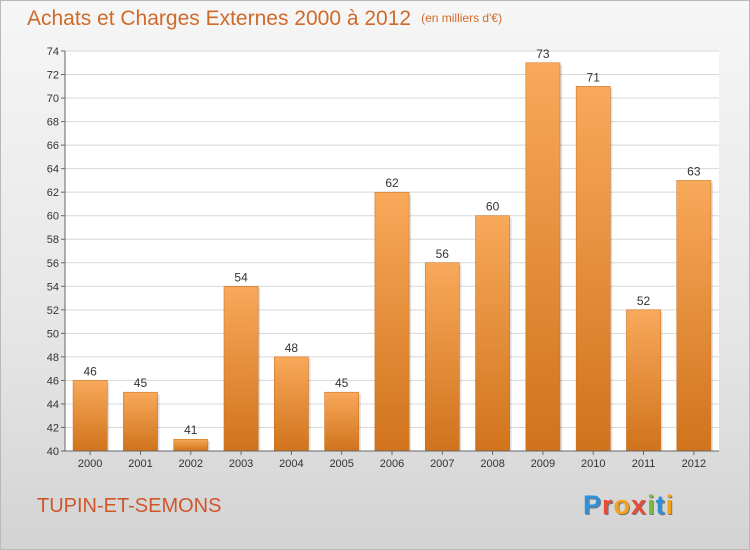 Image resolution: width=750 pixels, height=550 pixels. What do you see at coordinates (608, 505) in the screenshot?
I see `logo-letter: r` at bounding box center [608, 505].